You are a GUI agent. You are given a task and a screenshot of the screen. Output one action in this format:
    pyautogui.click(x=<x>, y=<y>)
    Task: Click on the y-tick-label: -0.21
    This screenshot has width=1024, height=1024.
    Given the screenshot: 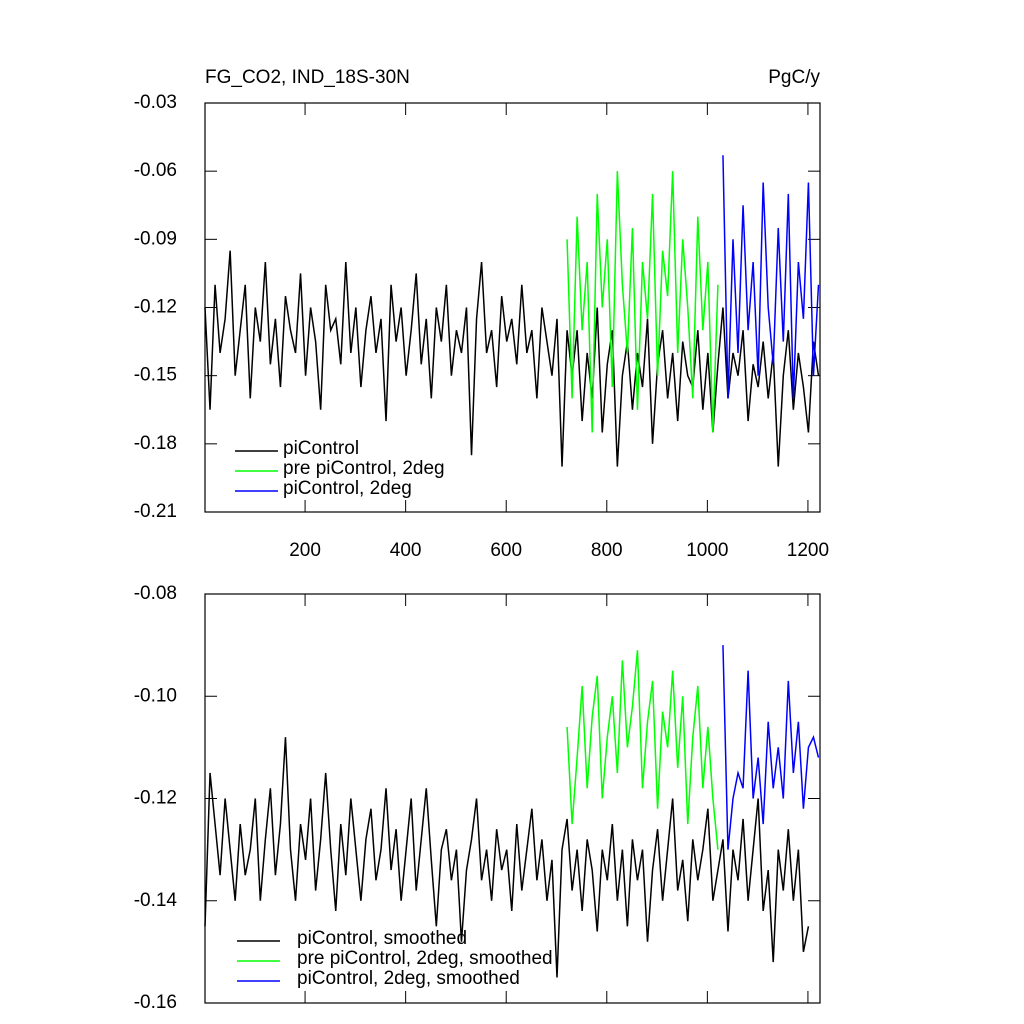 What is the action you would take?
    pyautogui.click(x=155, y=511)
    